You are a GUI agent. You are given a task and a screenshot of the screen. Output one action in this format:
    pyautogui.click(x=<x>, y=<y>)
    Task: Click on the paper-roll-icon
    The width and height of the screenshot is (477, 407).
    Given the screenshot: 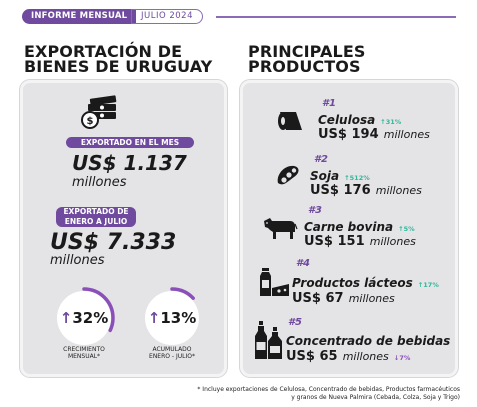 What is the action you would take?
    pyautogui.click(x=290, y=121)
    